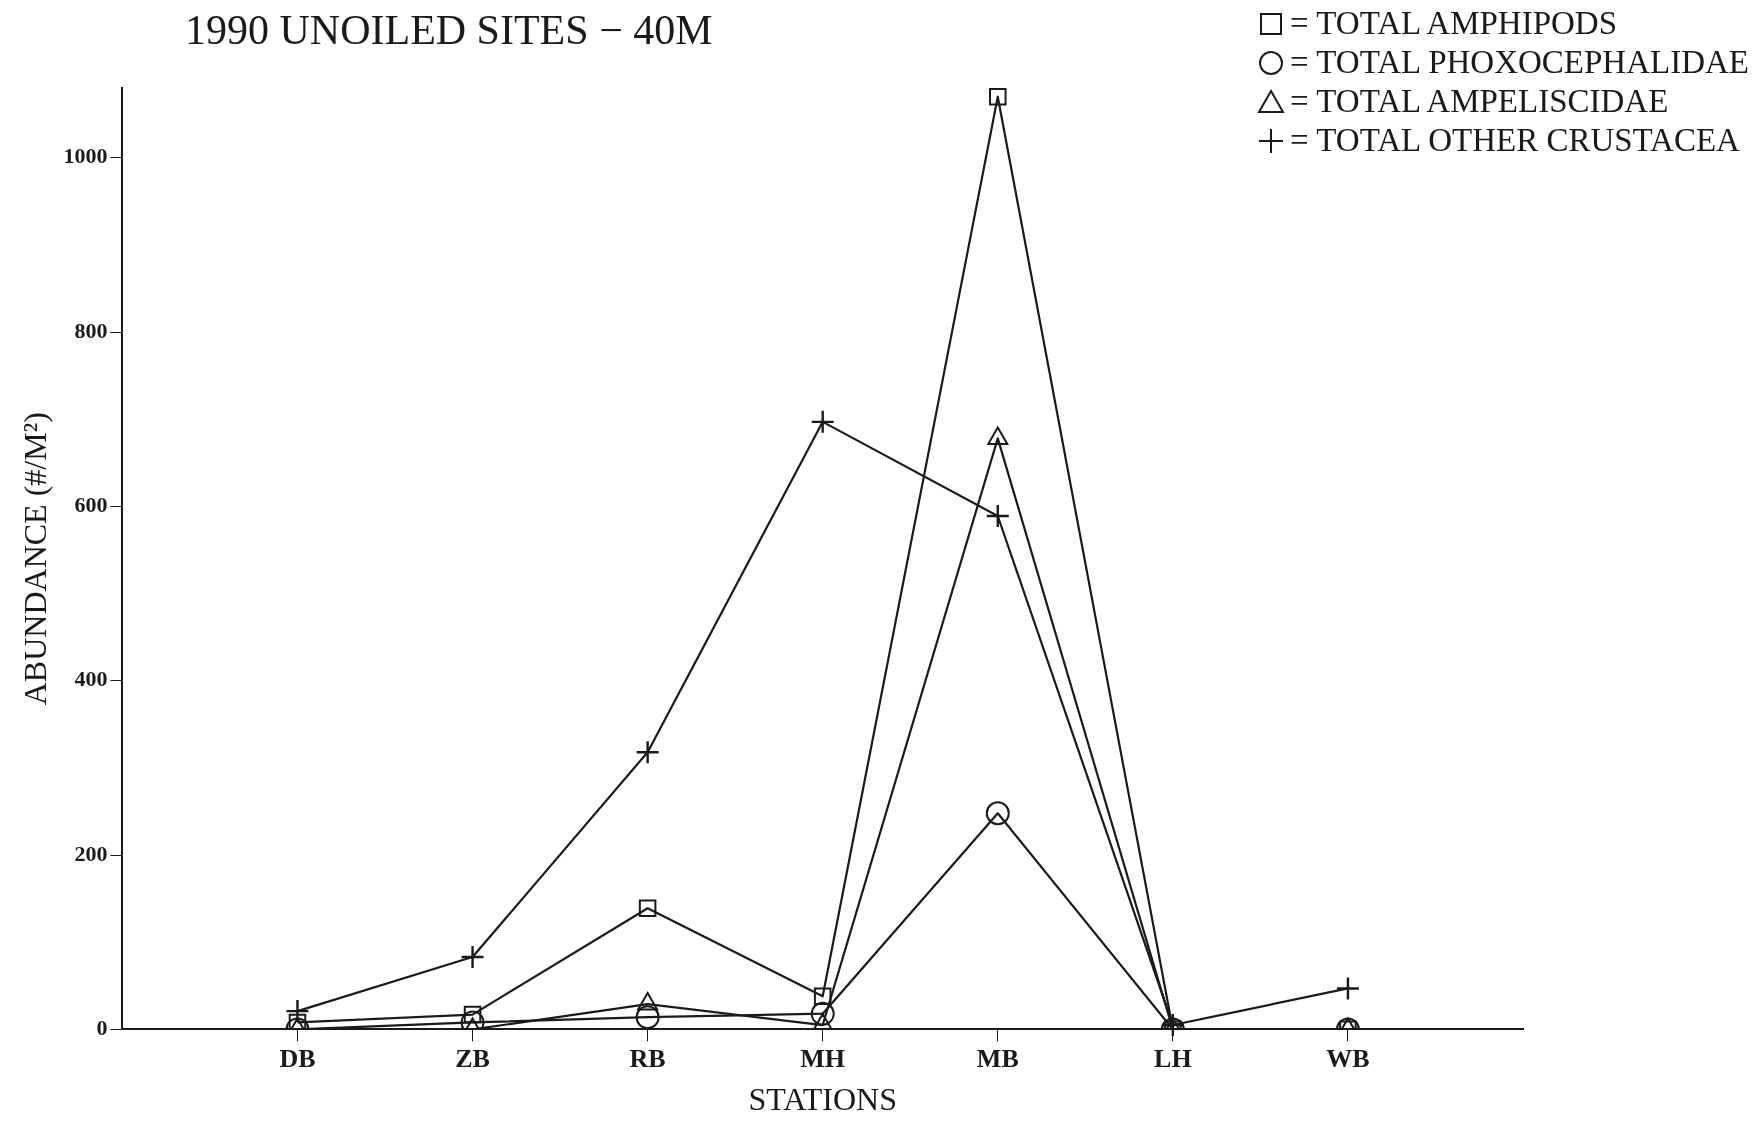  What do you see at coordinates (91, 679) in the screenshot?
I see `y-tick-label: 400` at bounding box center [91, 679].